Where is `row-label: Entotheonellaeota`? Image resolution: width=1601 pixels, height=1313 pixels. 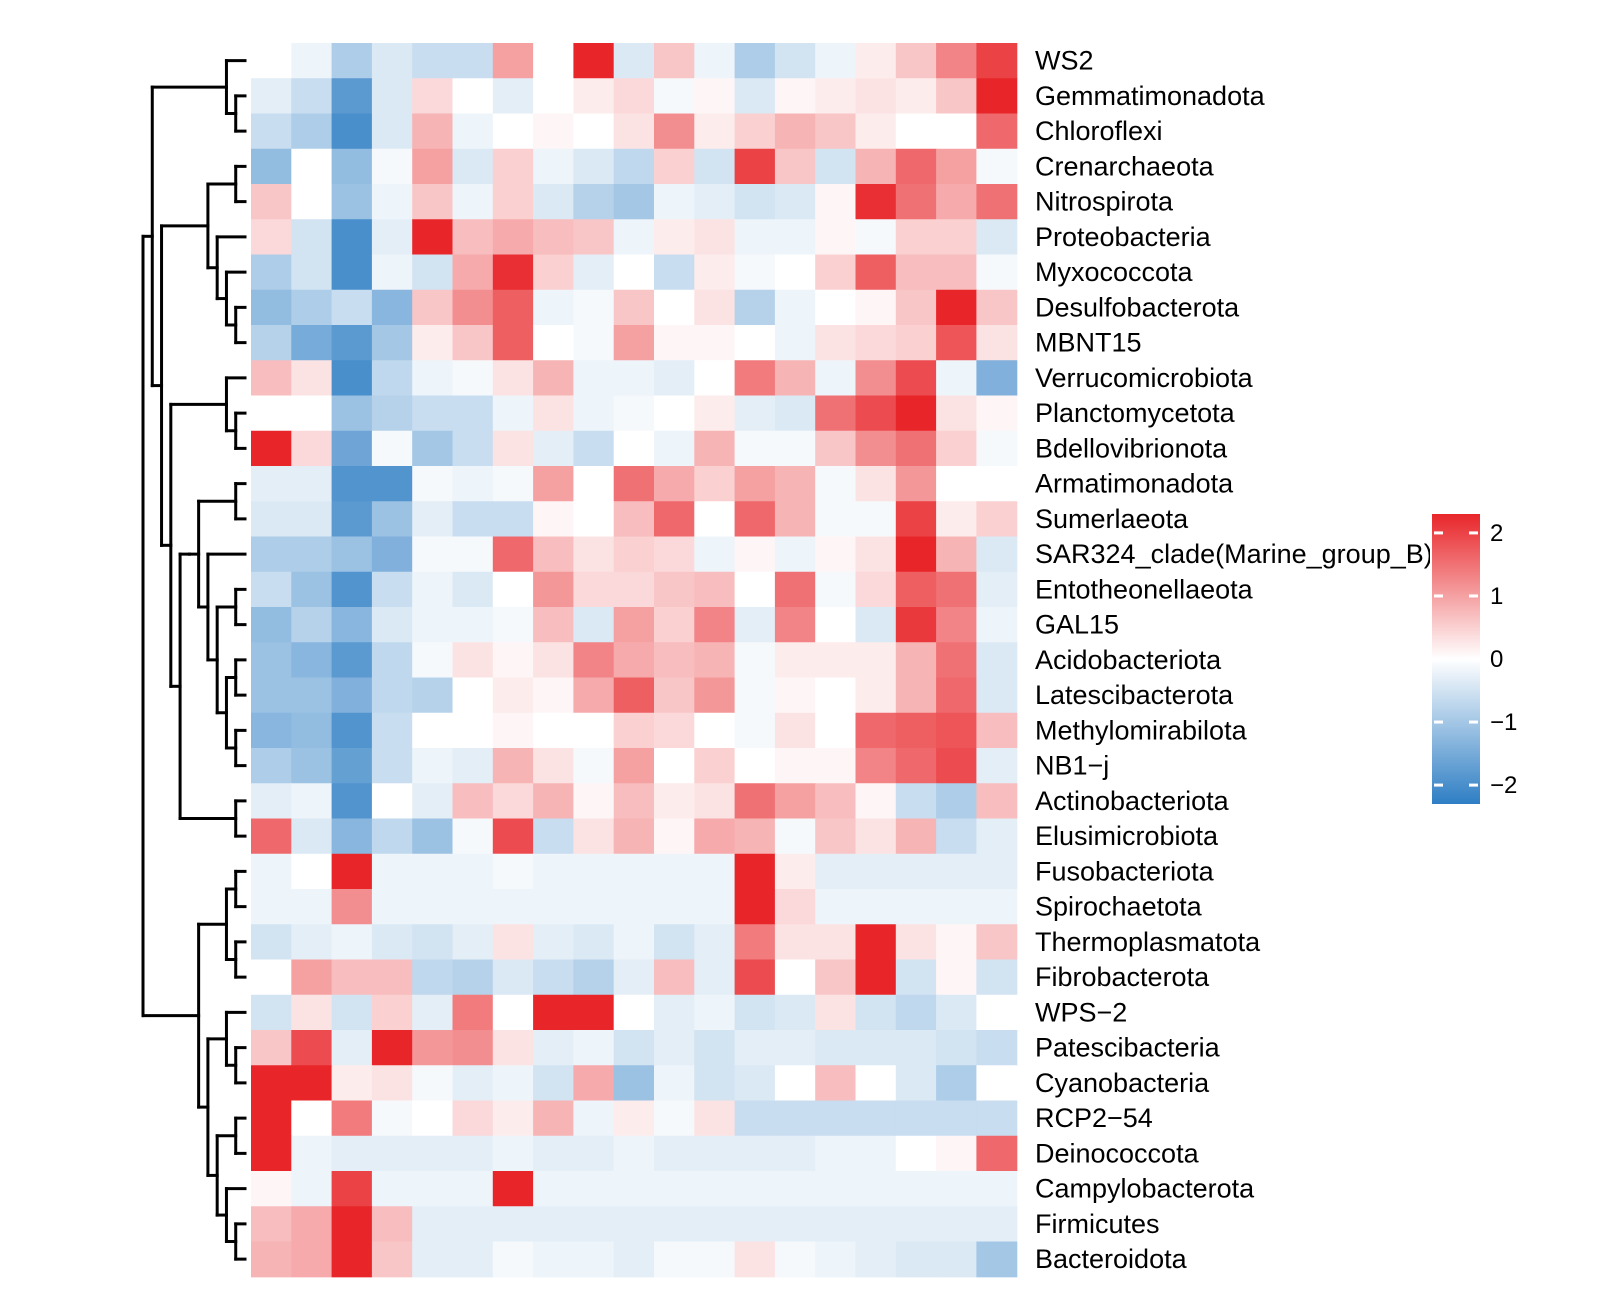 row-label: Entotheonellaeota is located at coordinates (1144, 589).